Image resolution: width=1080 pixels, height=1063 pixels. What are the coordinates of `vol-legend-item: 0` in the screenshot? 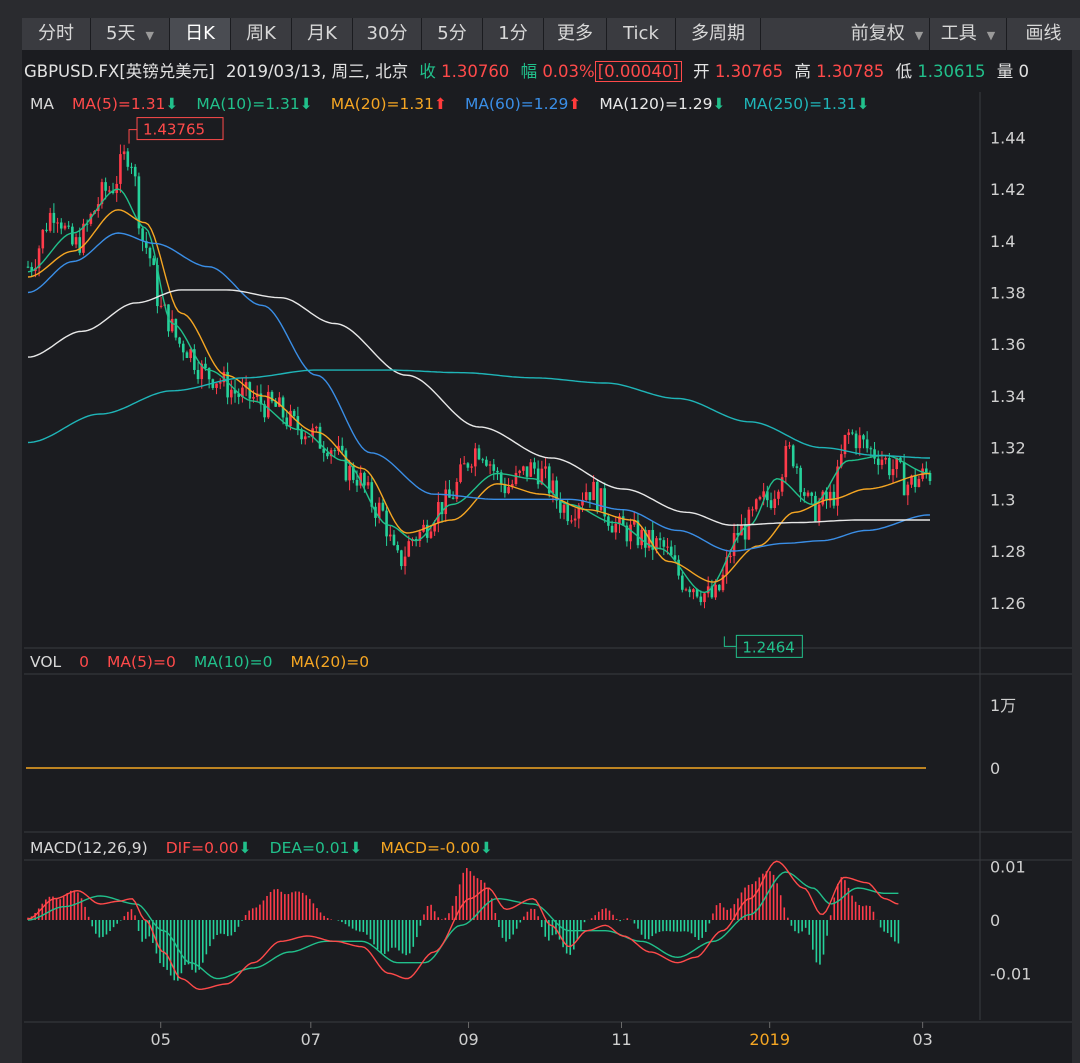 It's located at (84, 662).